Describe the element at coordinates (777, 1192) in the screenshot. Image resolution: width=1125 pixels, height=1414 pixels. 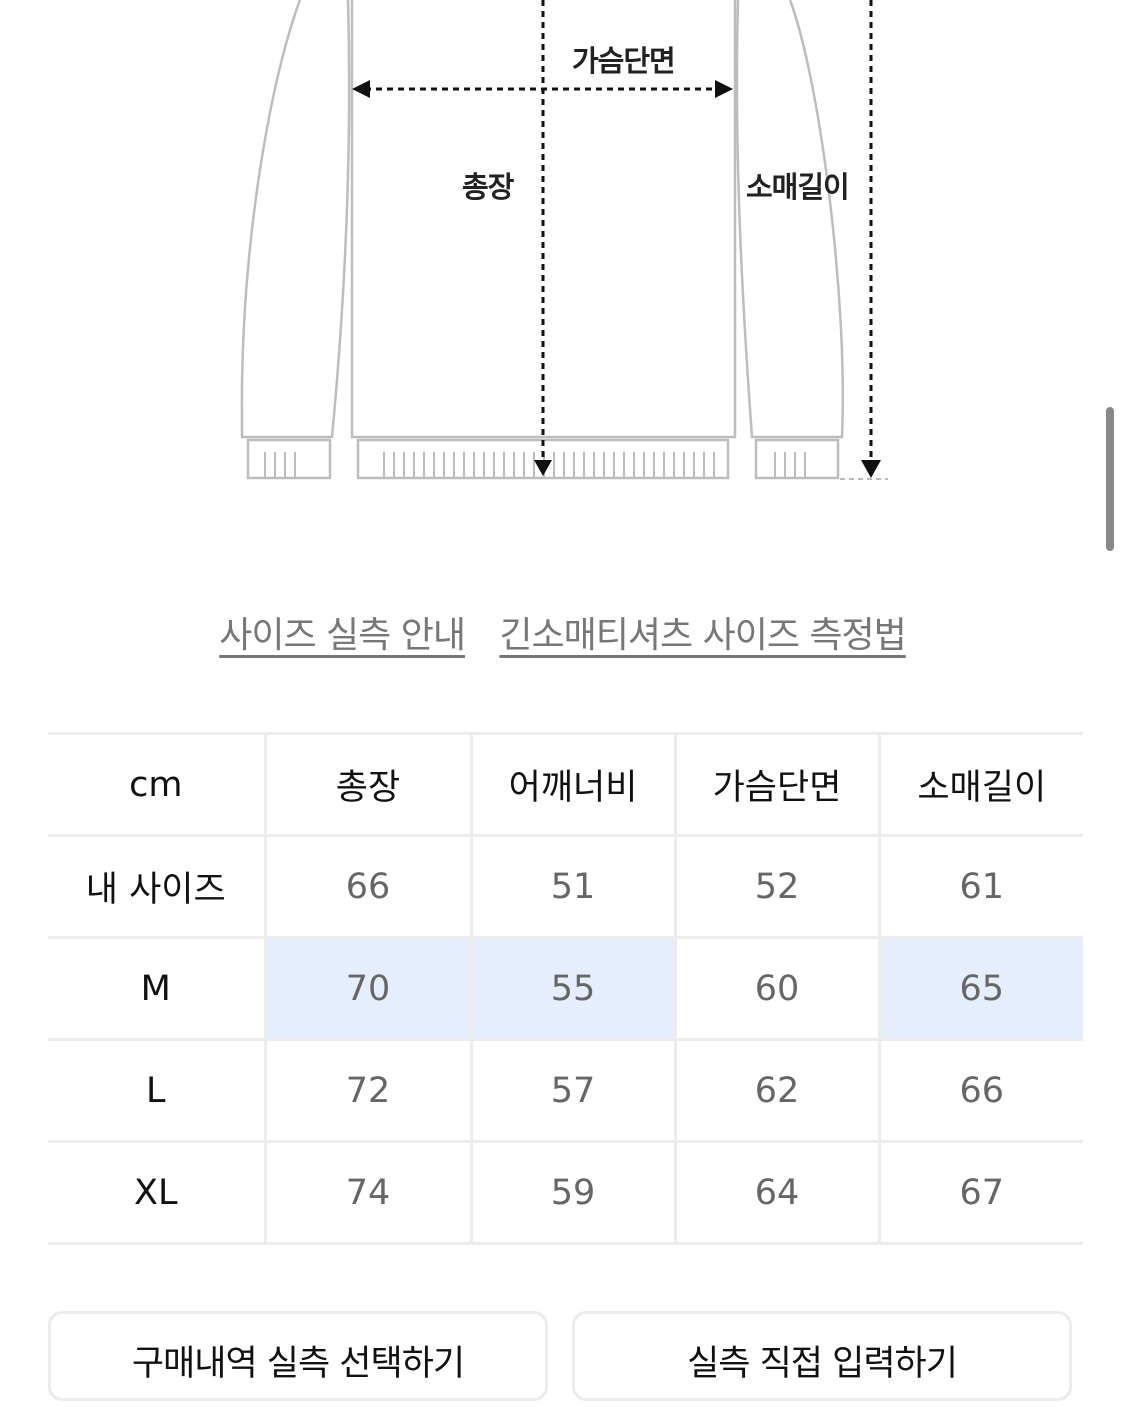
I see `cell: 64` at that location.